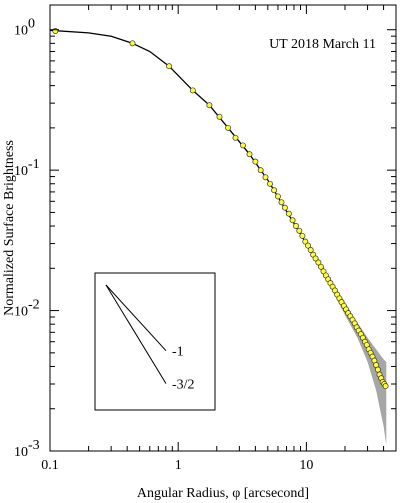 This screenshot has width=400, height=503. What do you see at coordinates (178, 352) in the screenshot?
I see `slope-label-minus-1: -1` at bounding box center [178, 352].